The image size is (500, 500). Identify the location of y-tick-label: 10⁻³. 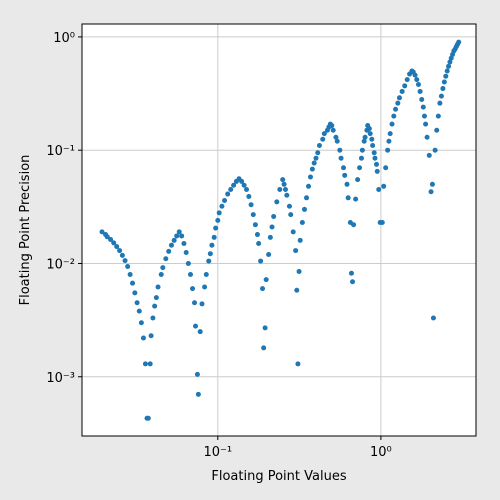
(60, 378).